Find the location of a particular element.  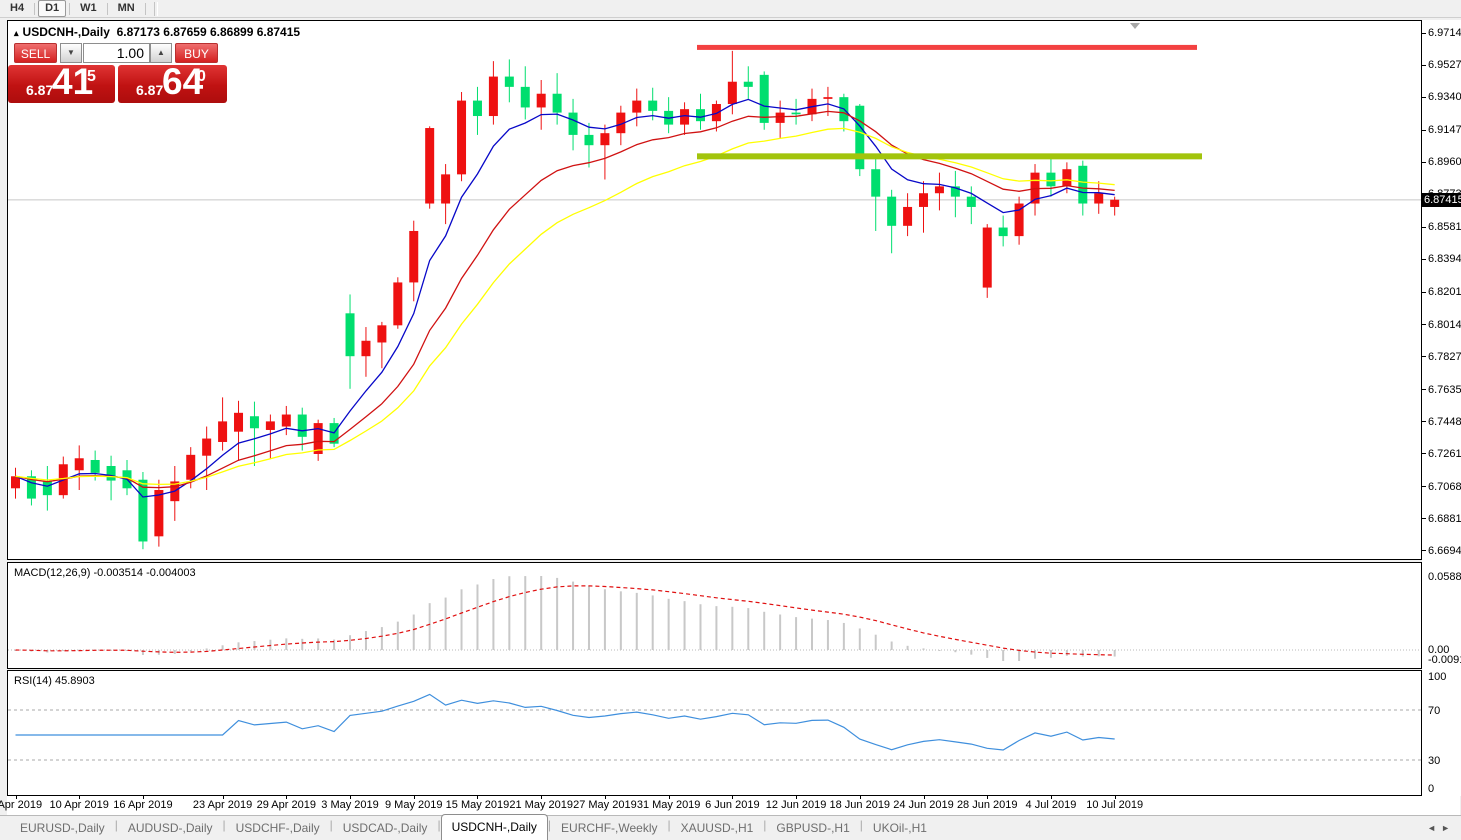

tab-gbpusd-h1: GBPUSD-,H1 is located at coordinates (813, 828).